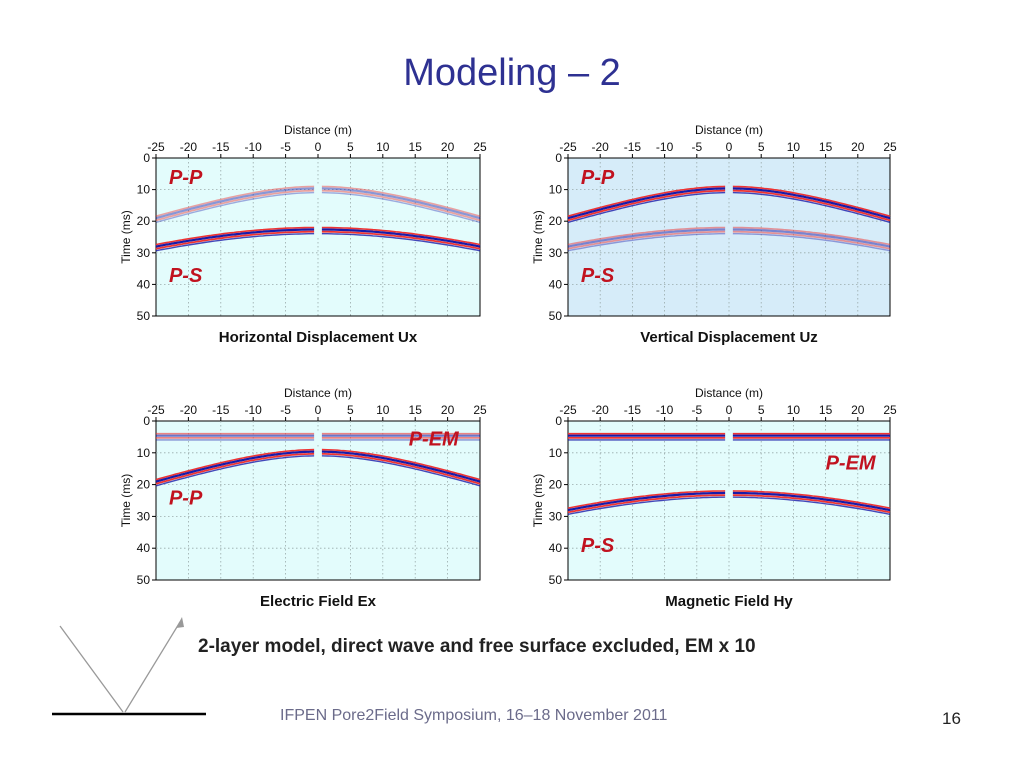  Describe the element at coordinates (180, 622) in the screenshot. I see `arrow-head` at that location.